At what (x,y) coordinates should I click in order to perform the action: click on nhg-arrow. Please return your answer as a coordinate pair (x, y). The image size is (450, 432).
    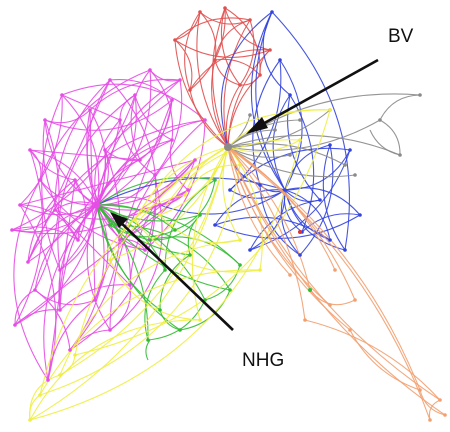
    Looking at the image, I should click on (174, 274).